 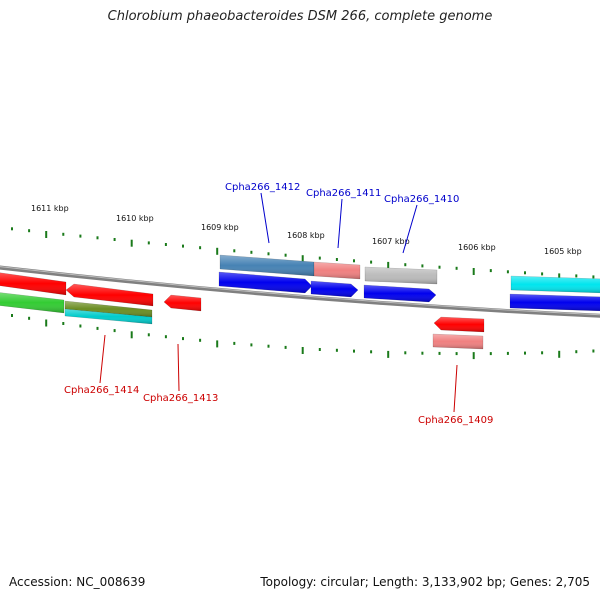 What do you see at coordinates (108, 316) in the screenshot?
I see `feature-f6` at bounding box center [108, 316].